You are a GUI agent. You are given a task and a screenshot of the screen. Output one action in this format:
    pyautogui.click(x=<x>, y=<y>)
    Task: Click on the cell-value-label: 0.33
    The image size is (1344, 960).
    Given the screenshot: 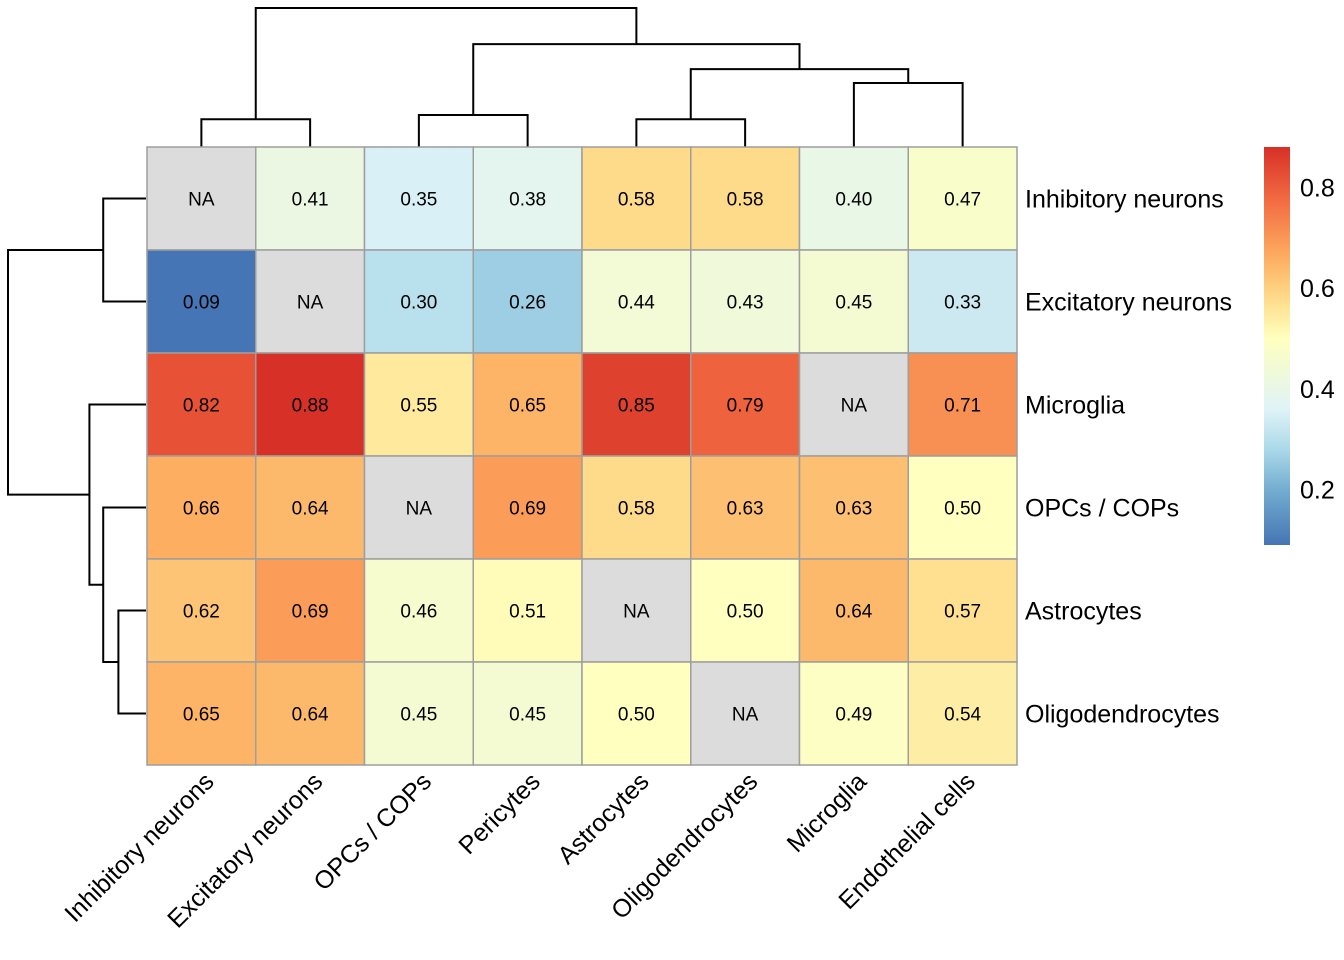 What is the action you would take?
    pyautogui.click(x=962, y=303)
    